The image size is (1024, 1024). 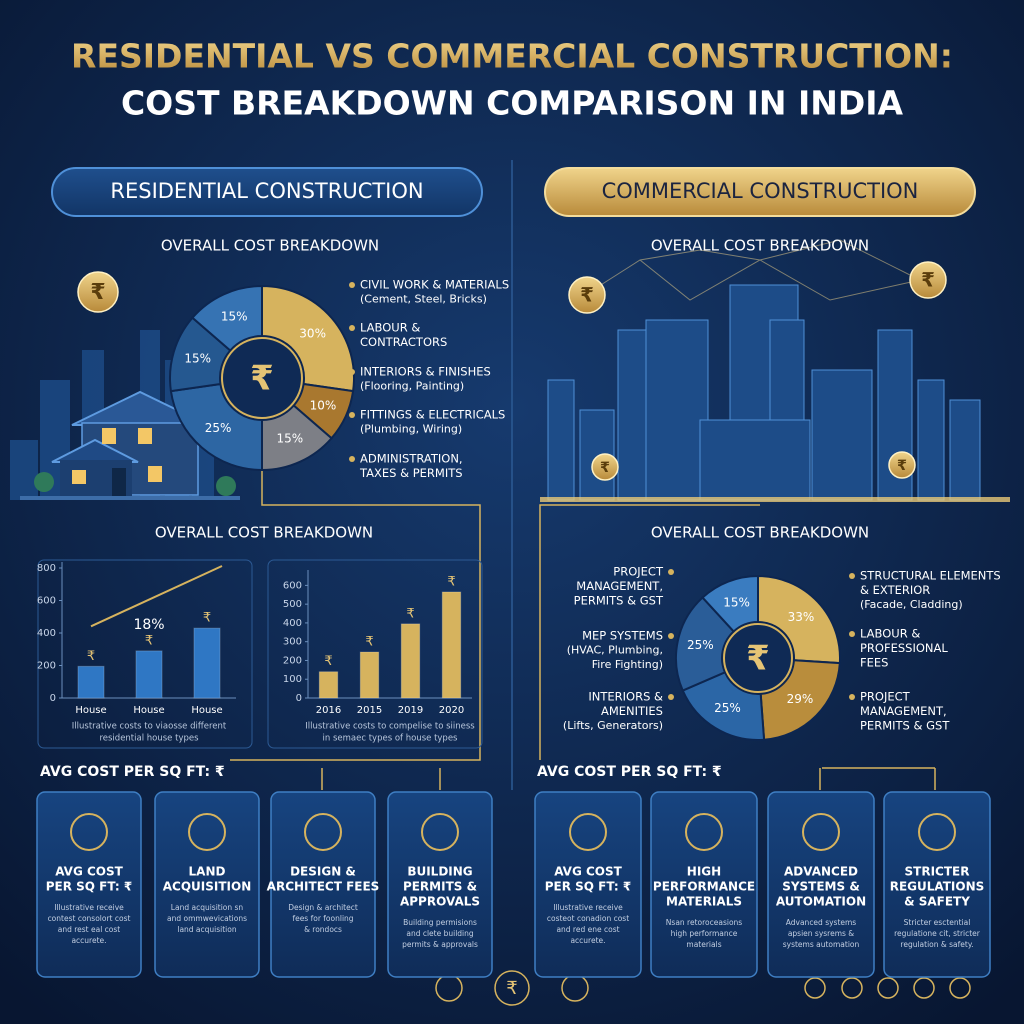 I want to click on card-text: Advanced systems, so click(x=821, y=922).